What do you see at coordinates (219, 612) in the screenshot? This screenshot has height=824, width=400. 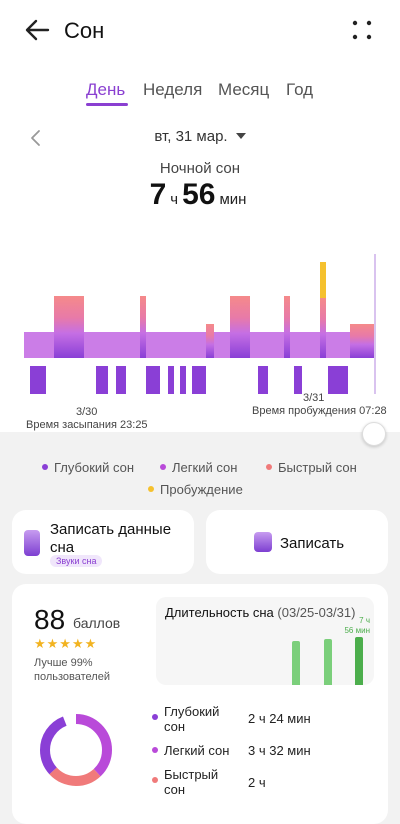 I see `duration-title-text: Длительность сна` at bounding box center [219, 612].